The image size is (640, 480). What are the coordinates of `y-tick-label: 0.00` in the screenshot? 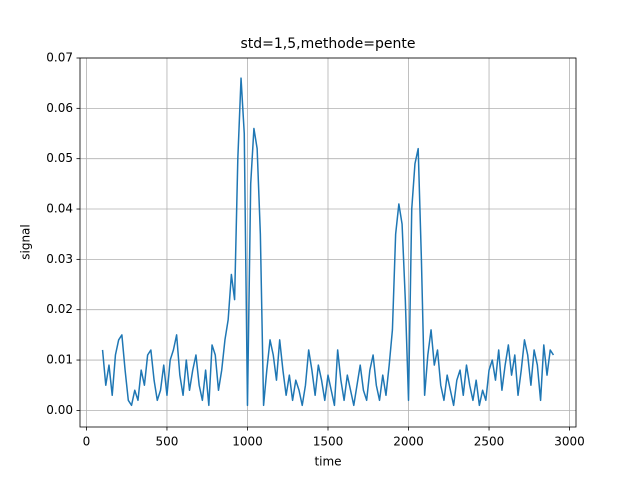 It's located at (59, 410).